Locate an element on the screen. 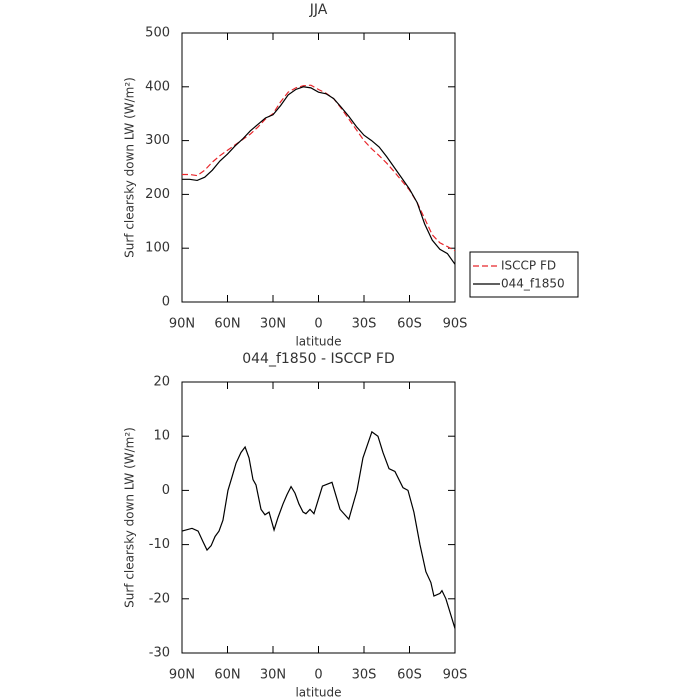 This screenshot has width=700, height=700. legend-label: 044_f1850 is located at coordinates (533, 284).